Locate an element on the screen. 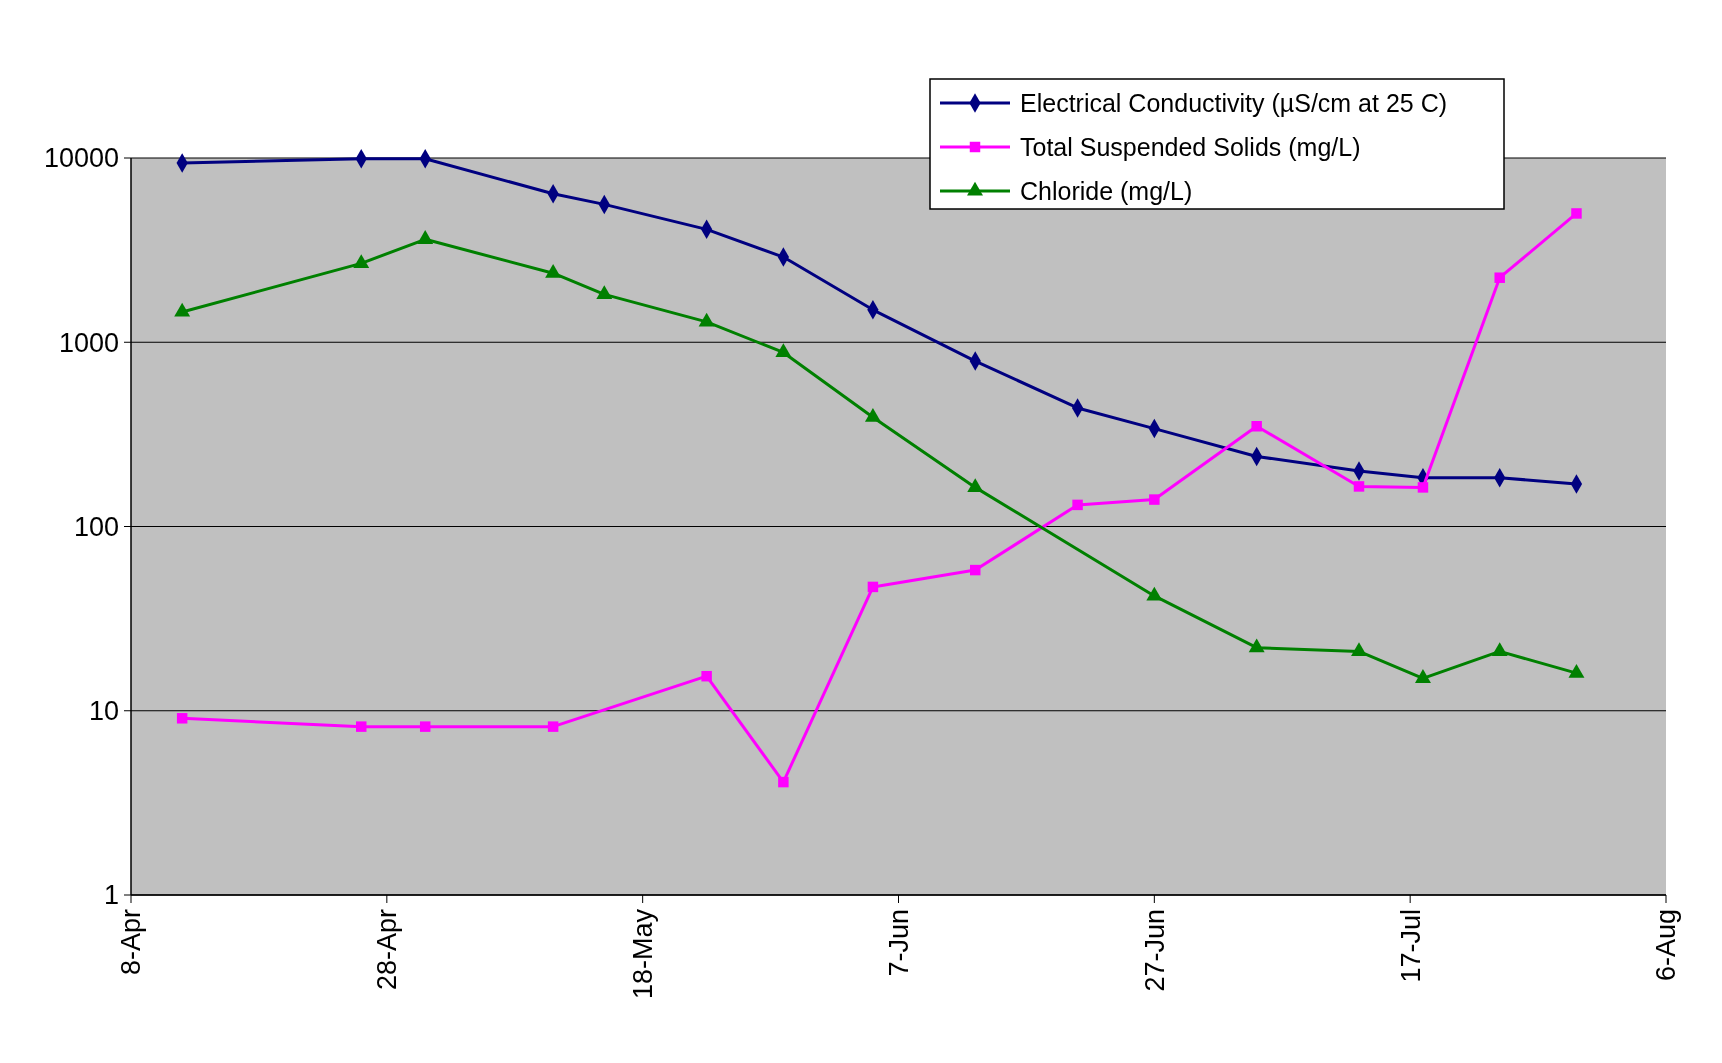  legend-label: Electrical Conductivity (µS/cm at 25 C) is located at coordinates (1234, 102).